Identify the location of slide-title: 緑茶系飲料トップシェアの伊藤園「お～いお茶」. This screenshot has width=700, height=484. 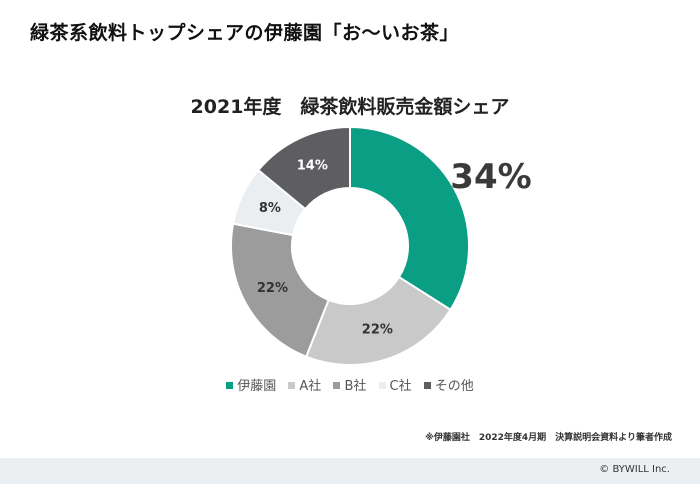
(245, 33).